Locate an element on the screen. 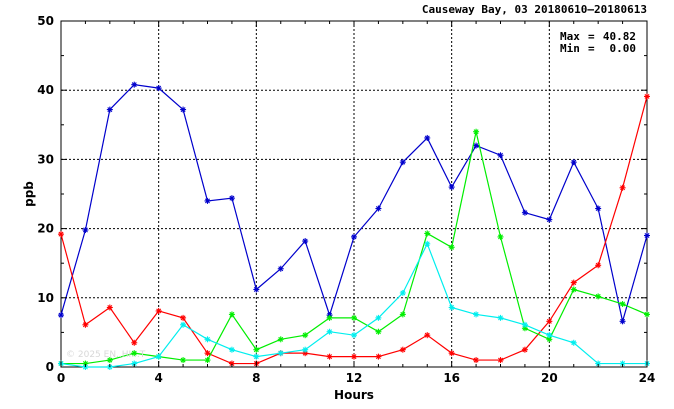 This screenshot has height=409, width=674. x-tick-label: 4 is located at coordinates (158, 378).